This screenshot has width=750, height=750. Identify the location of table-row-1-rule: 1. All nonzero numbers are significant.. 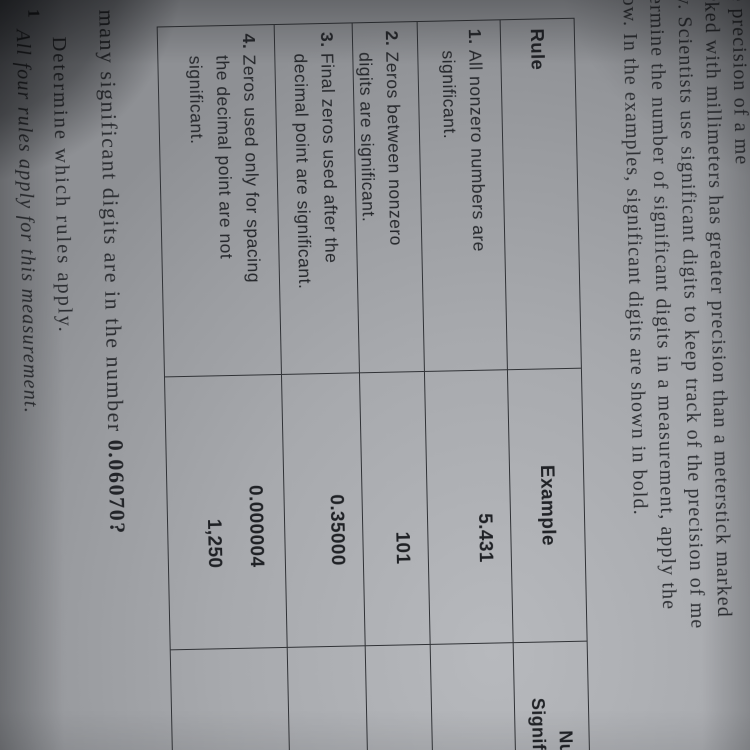
(461, 196).